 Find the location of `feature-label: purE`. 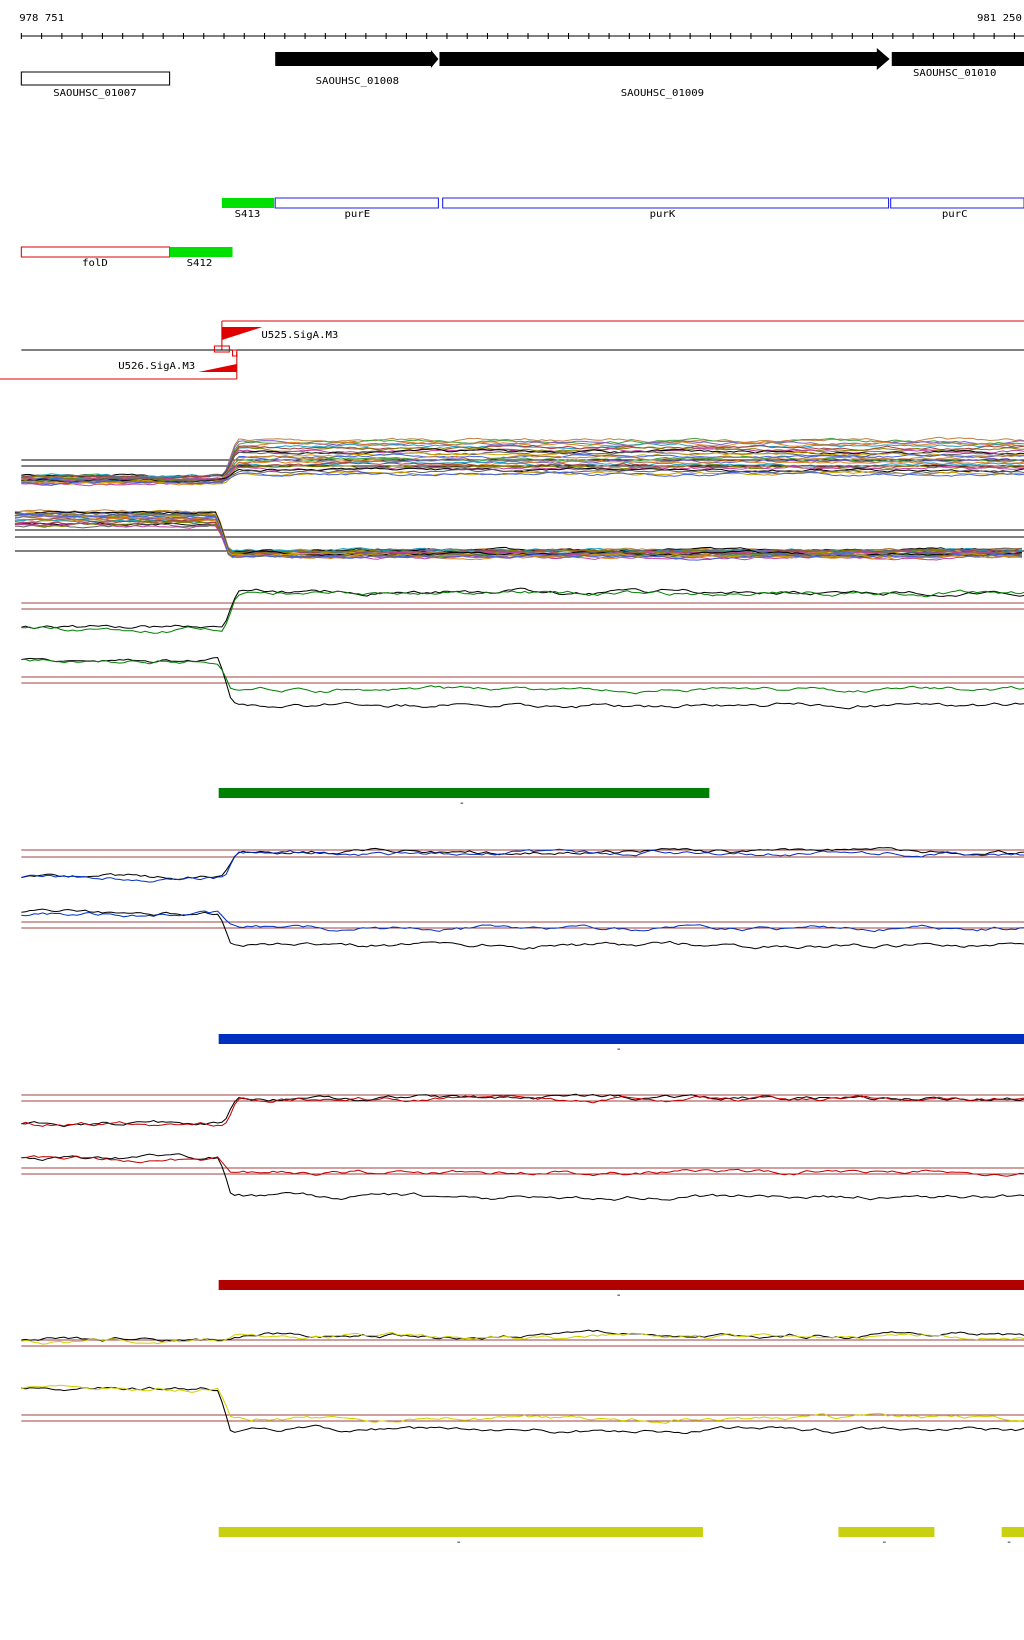

feature-label: purE is located at coordinates (358, 214).